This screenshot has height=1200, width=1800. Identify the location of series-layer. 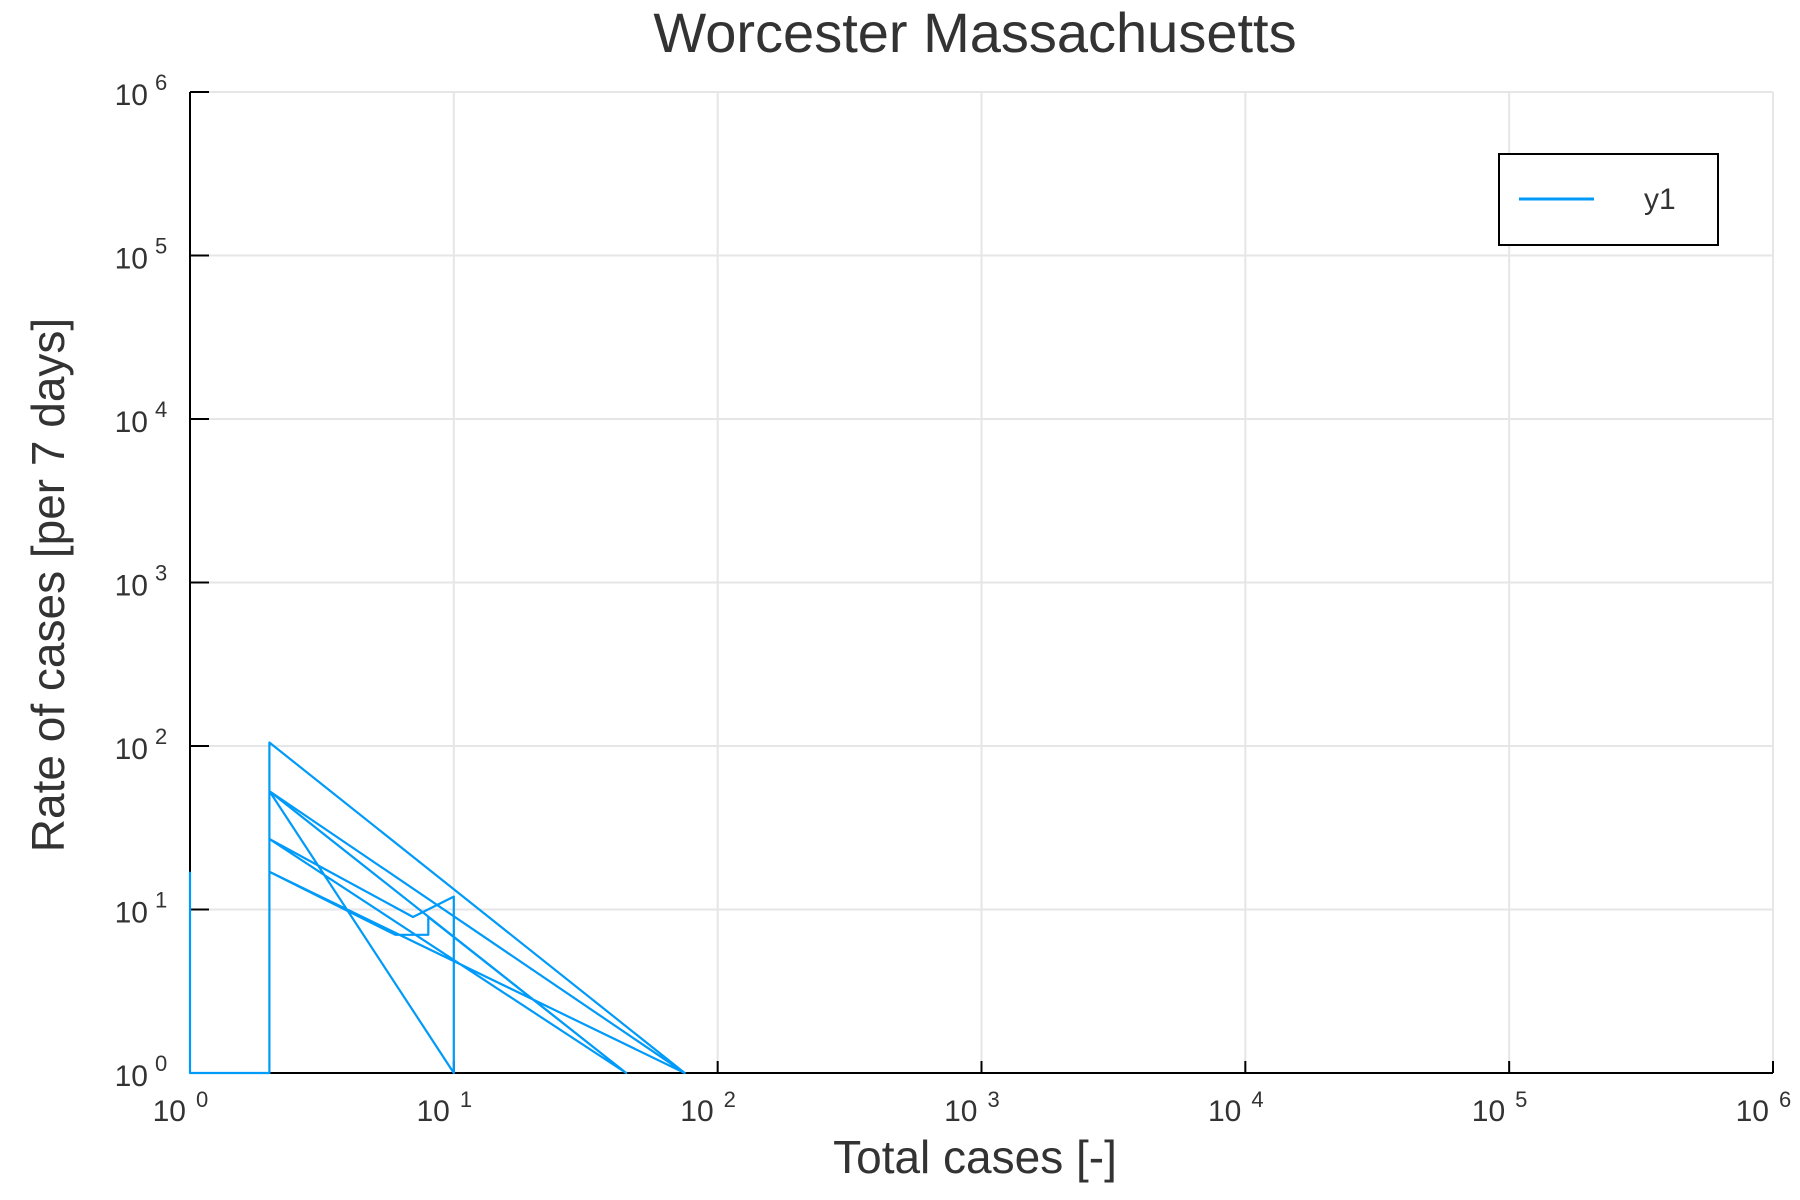
(437, 908).